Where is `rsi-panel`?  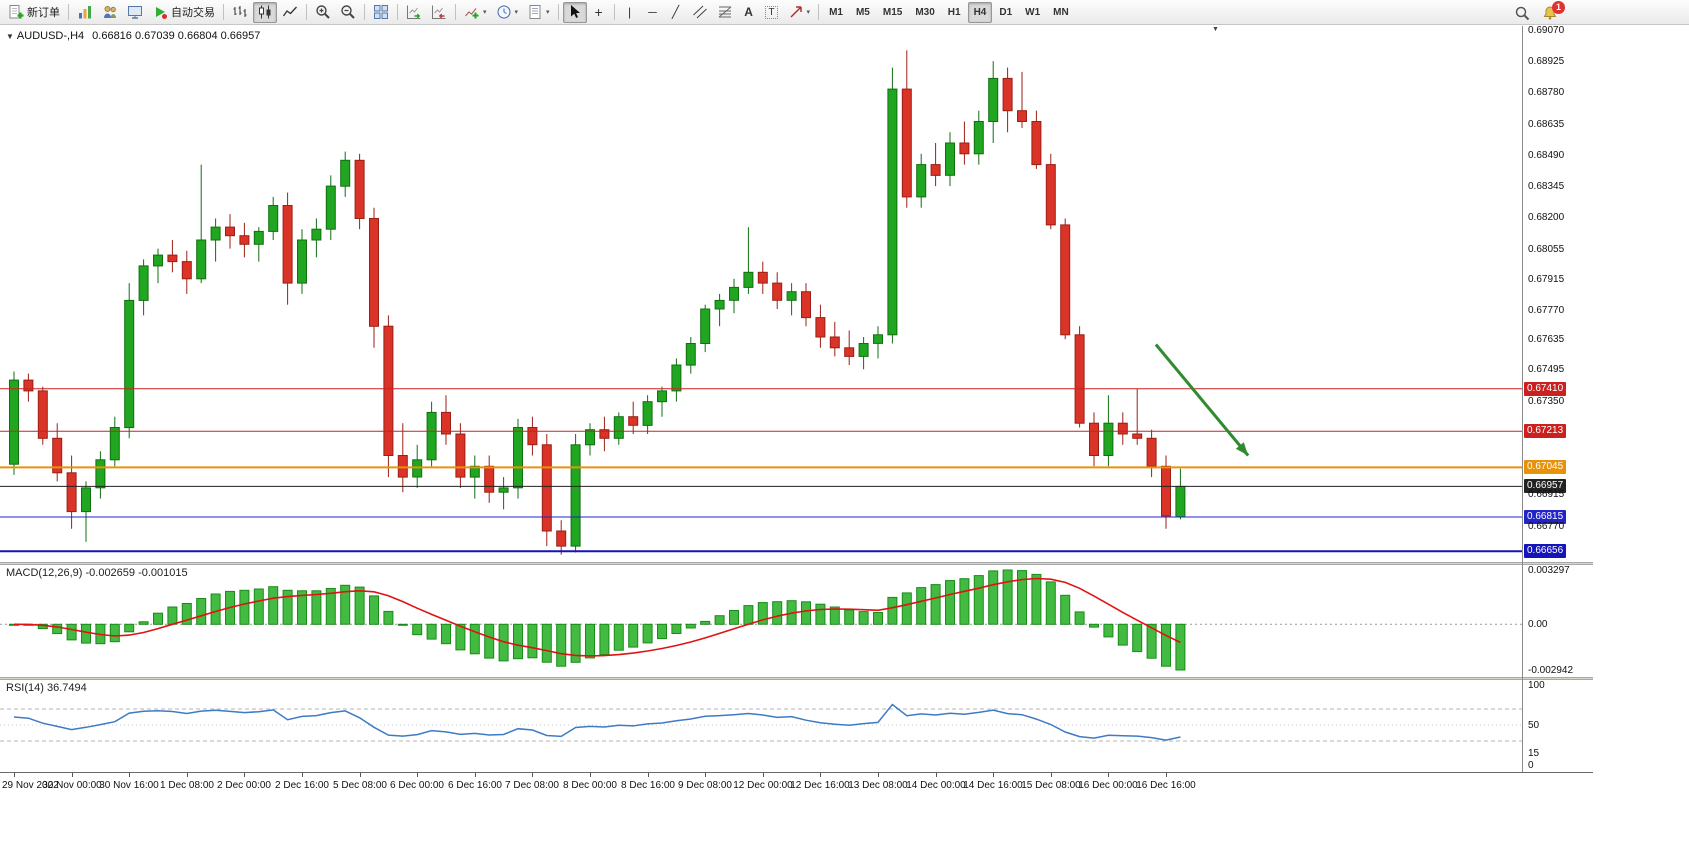
rsi-panel is located at coordinates (761, 726).